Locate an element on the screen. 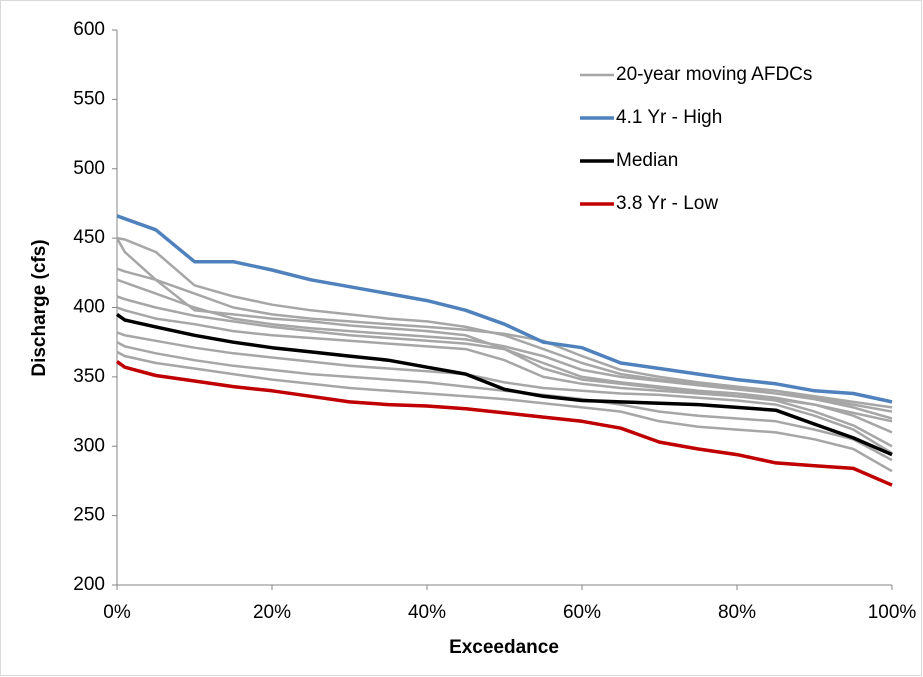 The width and height of the screenshot is (923, 677). x-tick-label: 0% is located at coordinates (117, 612).